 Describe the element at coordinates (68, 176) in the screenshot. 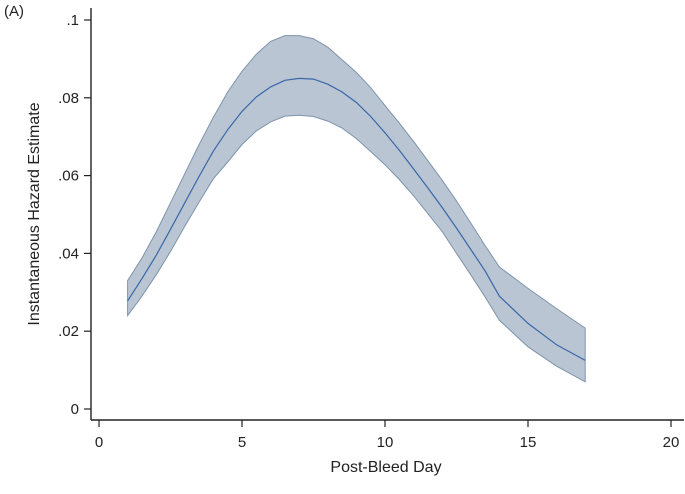

I see `y-tick-label: .06` at that location.